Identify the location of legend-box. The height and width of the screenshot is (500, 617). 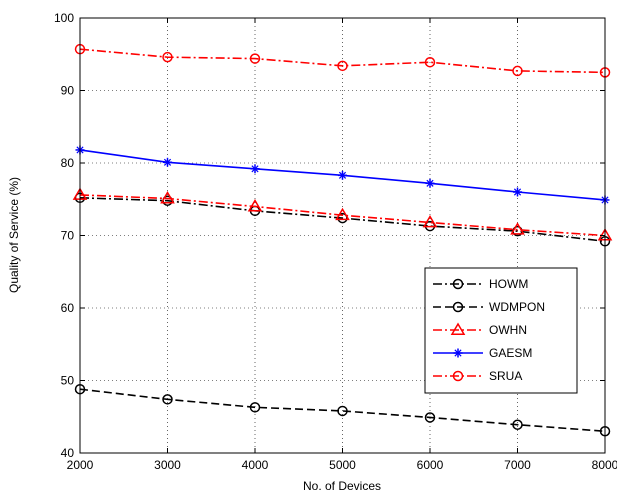
(501, 330).